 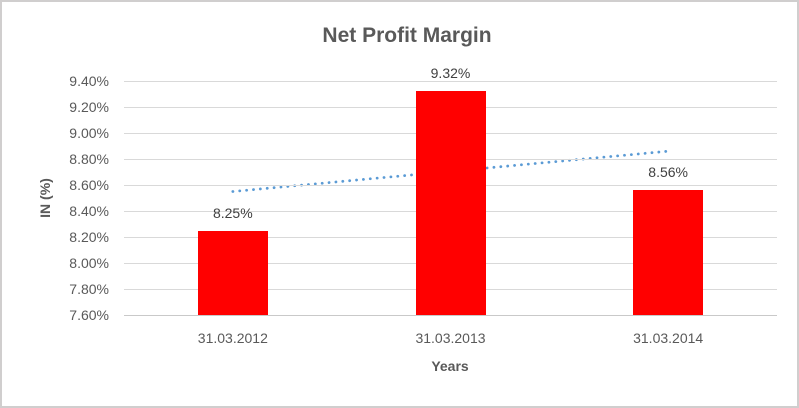 I want to click on y-tick-label: 7.80%, so click(x=89, y=289).